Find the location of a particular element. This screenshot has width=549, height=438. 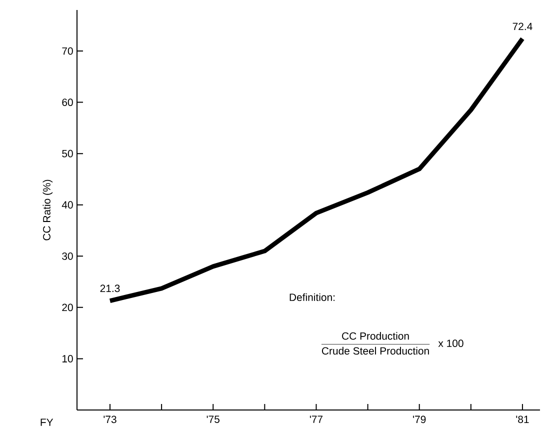

y-tick-label: 10 is located at coordinates (67, 358).